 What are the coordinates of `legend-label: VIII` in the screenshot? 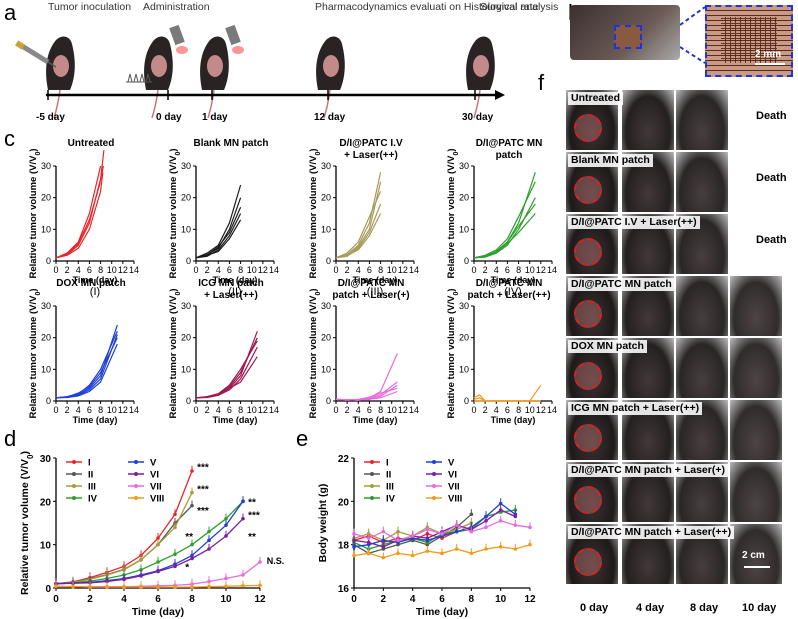 It's located at (455, 499).